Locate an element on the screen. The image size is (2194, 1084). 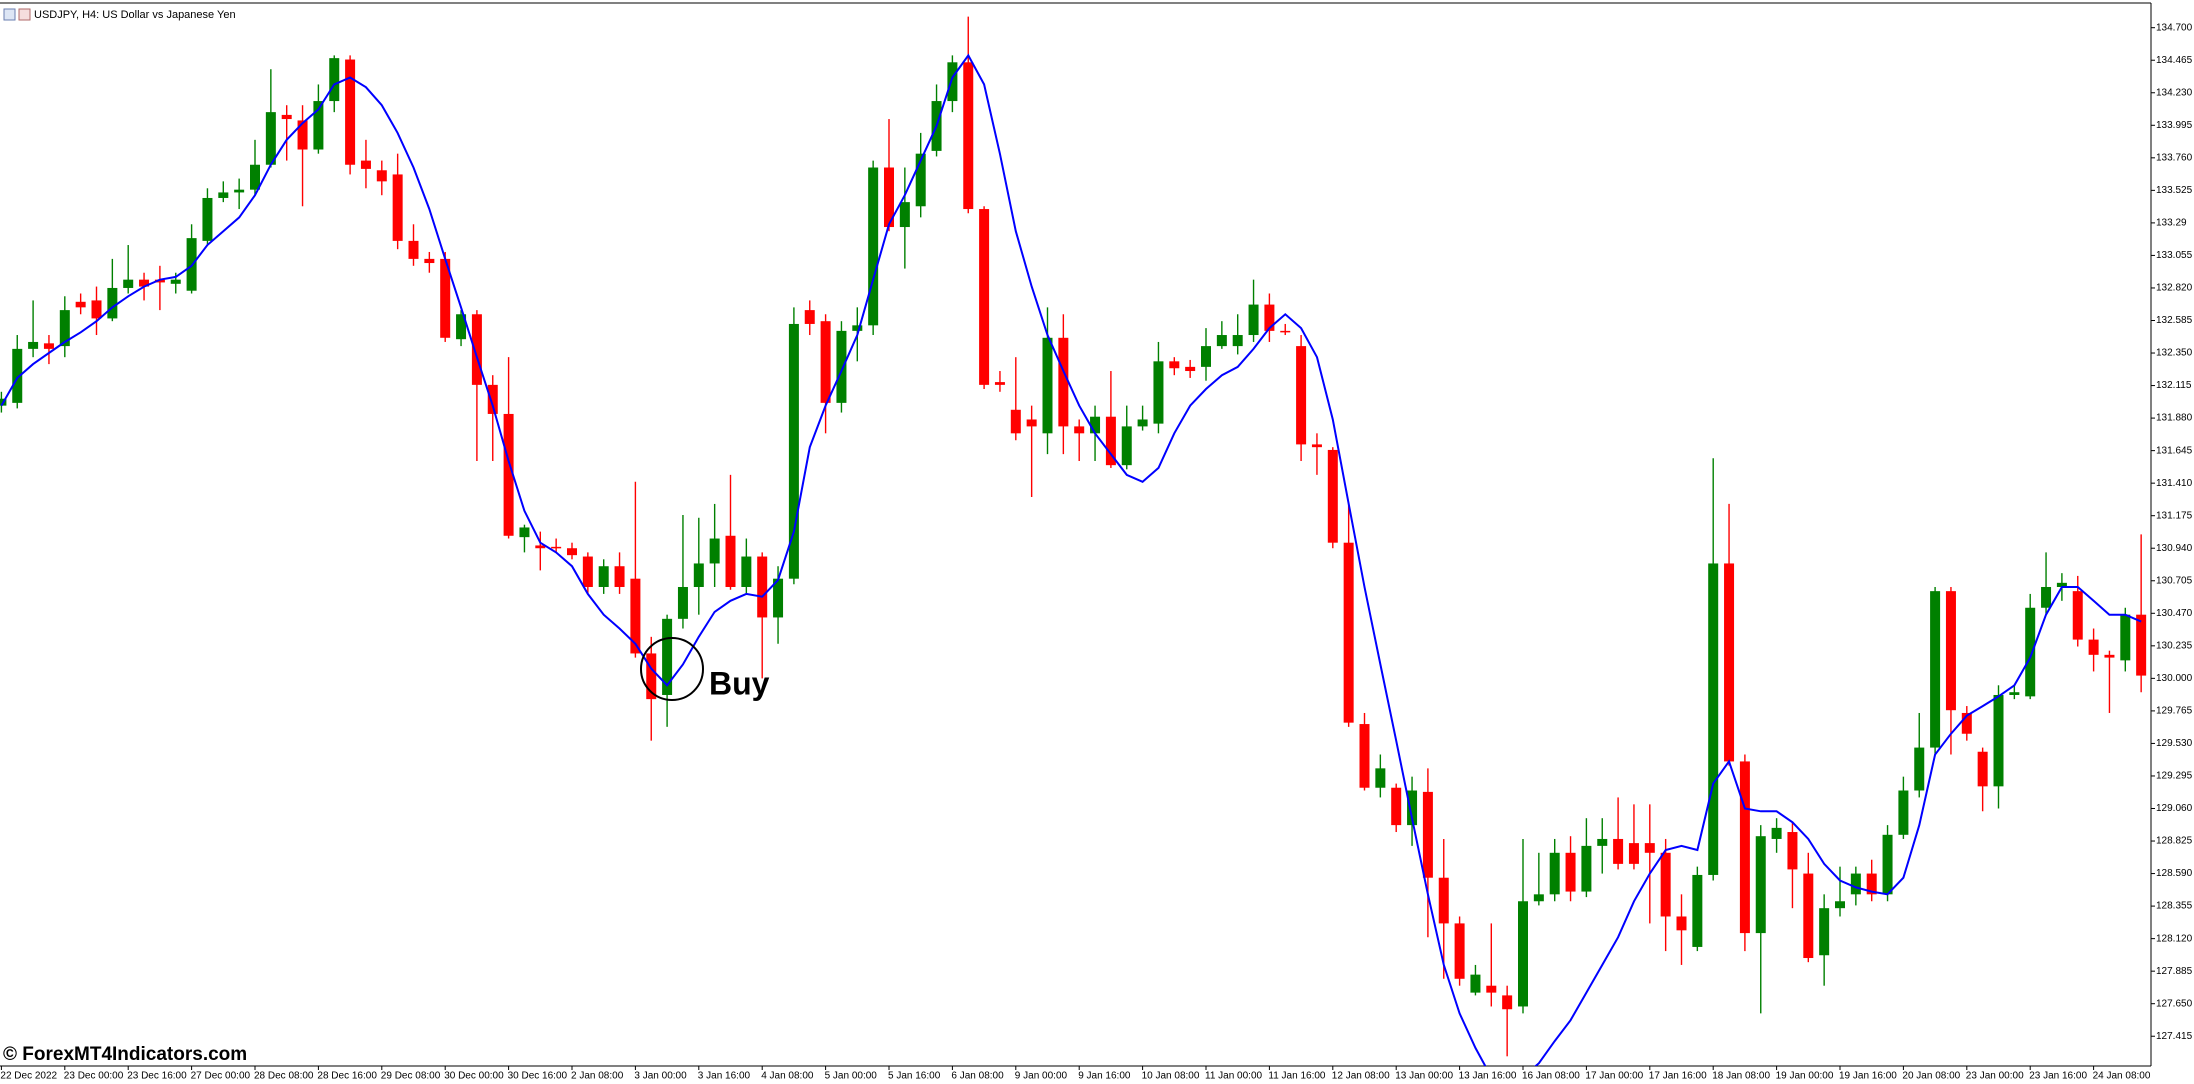
y-tick-label: 128.590 is located at coordinates (2174, 873).